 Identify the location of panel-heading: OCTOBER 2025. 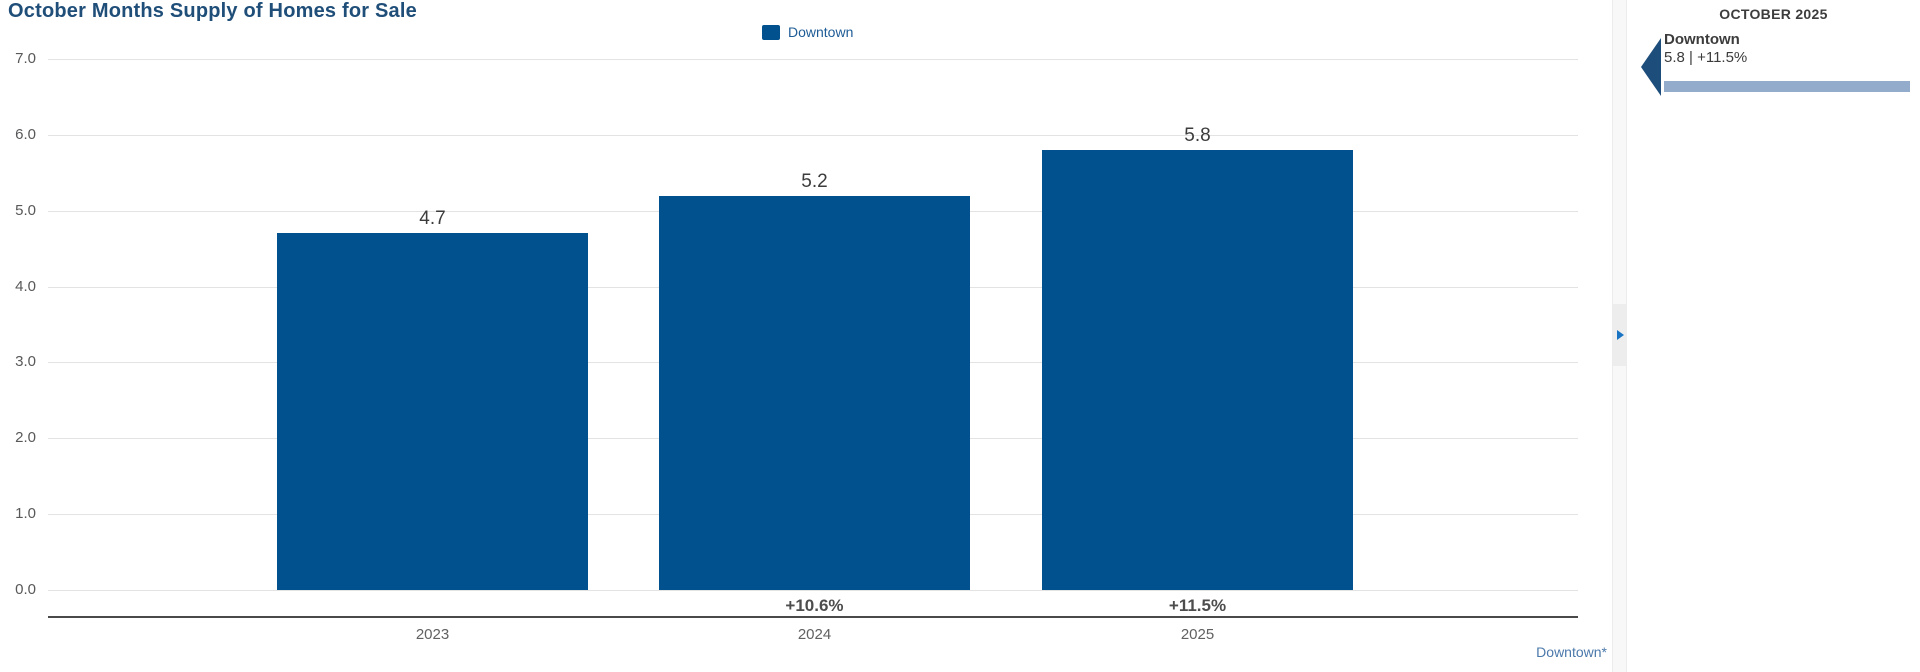
(1773, 14).